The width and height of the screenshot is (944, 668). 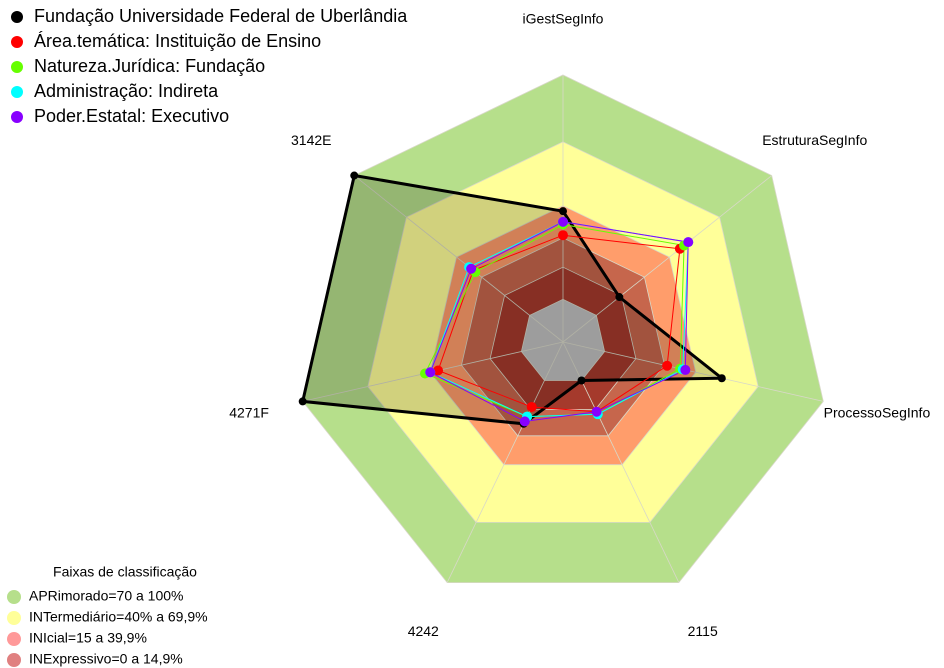 What do you see at coordinates (249, 412) in the screenshot?
I see `axis-label: 4271F` at bounding box center [249, 412].